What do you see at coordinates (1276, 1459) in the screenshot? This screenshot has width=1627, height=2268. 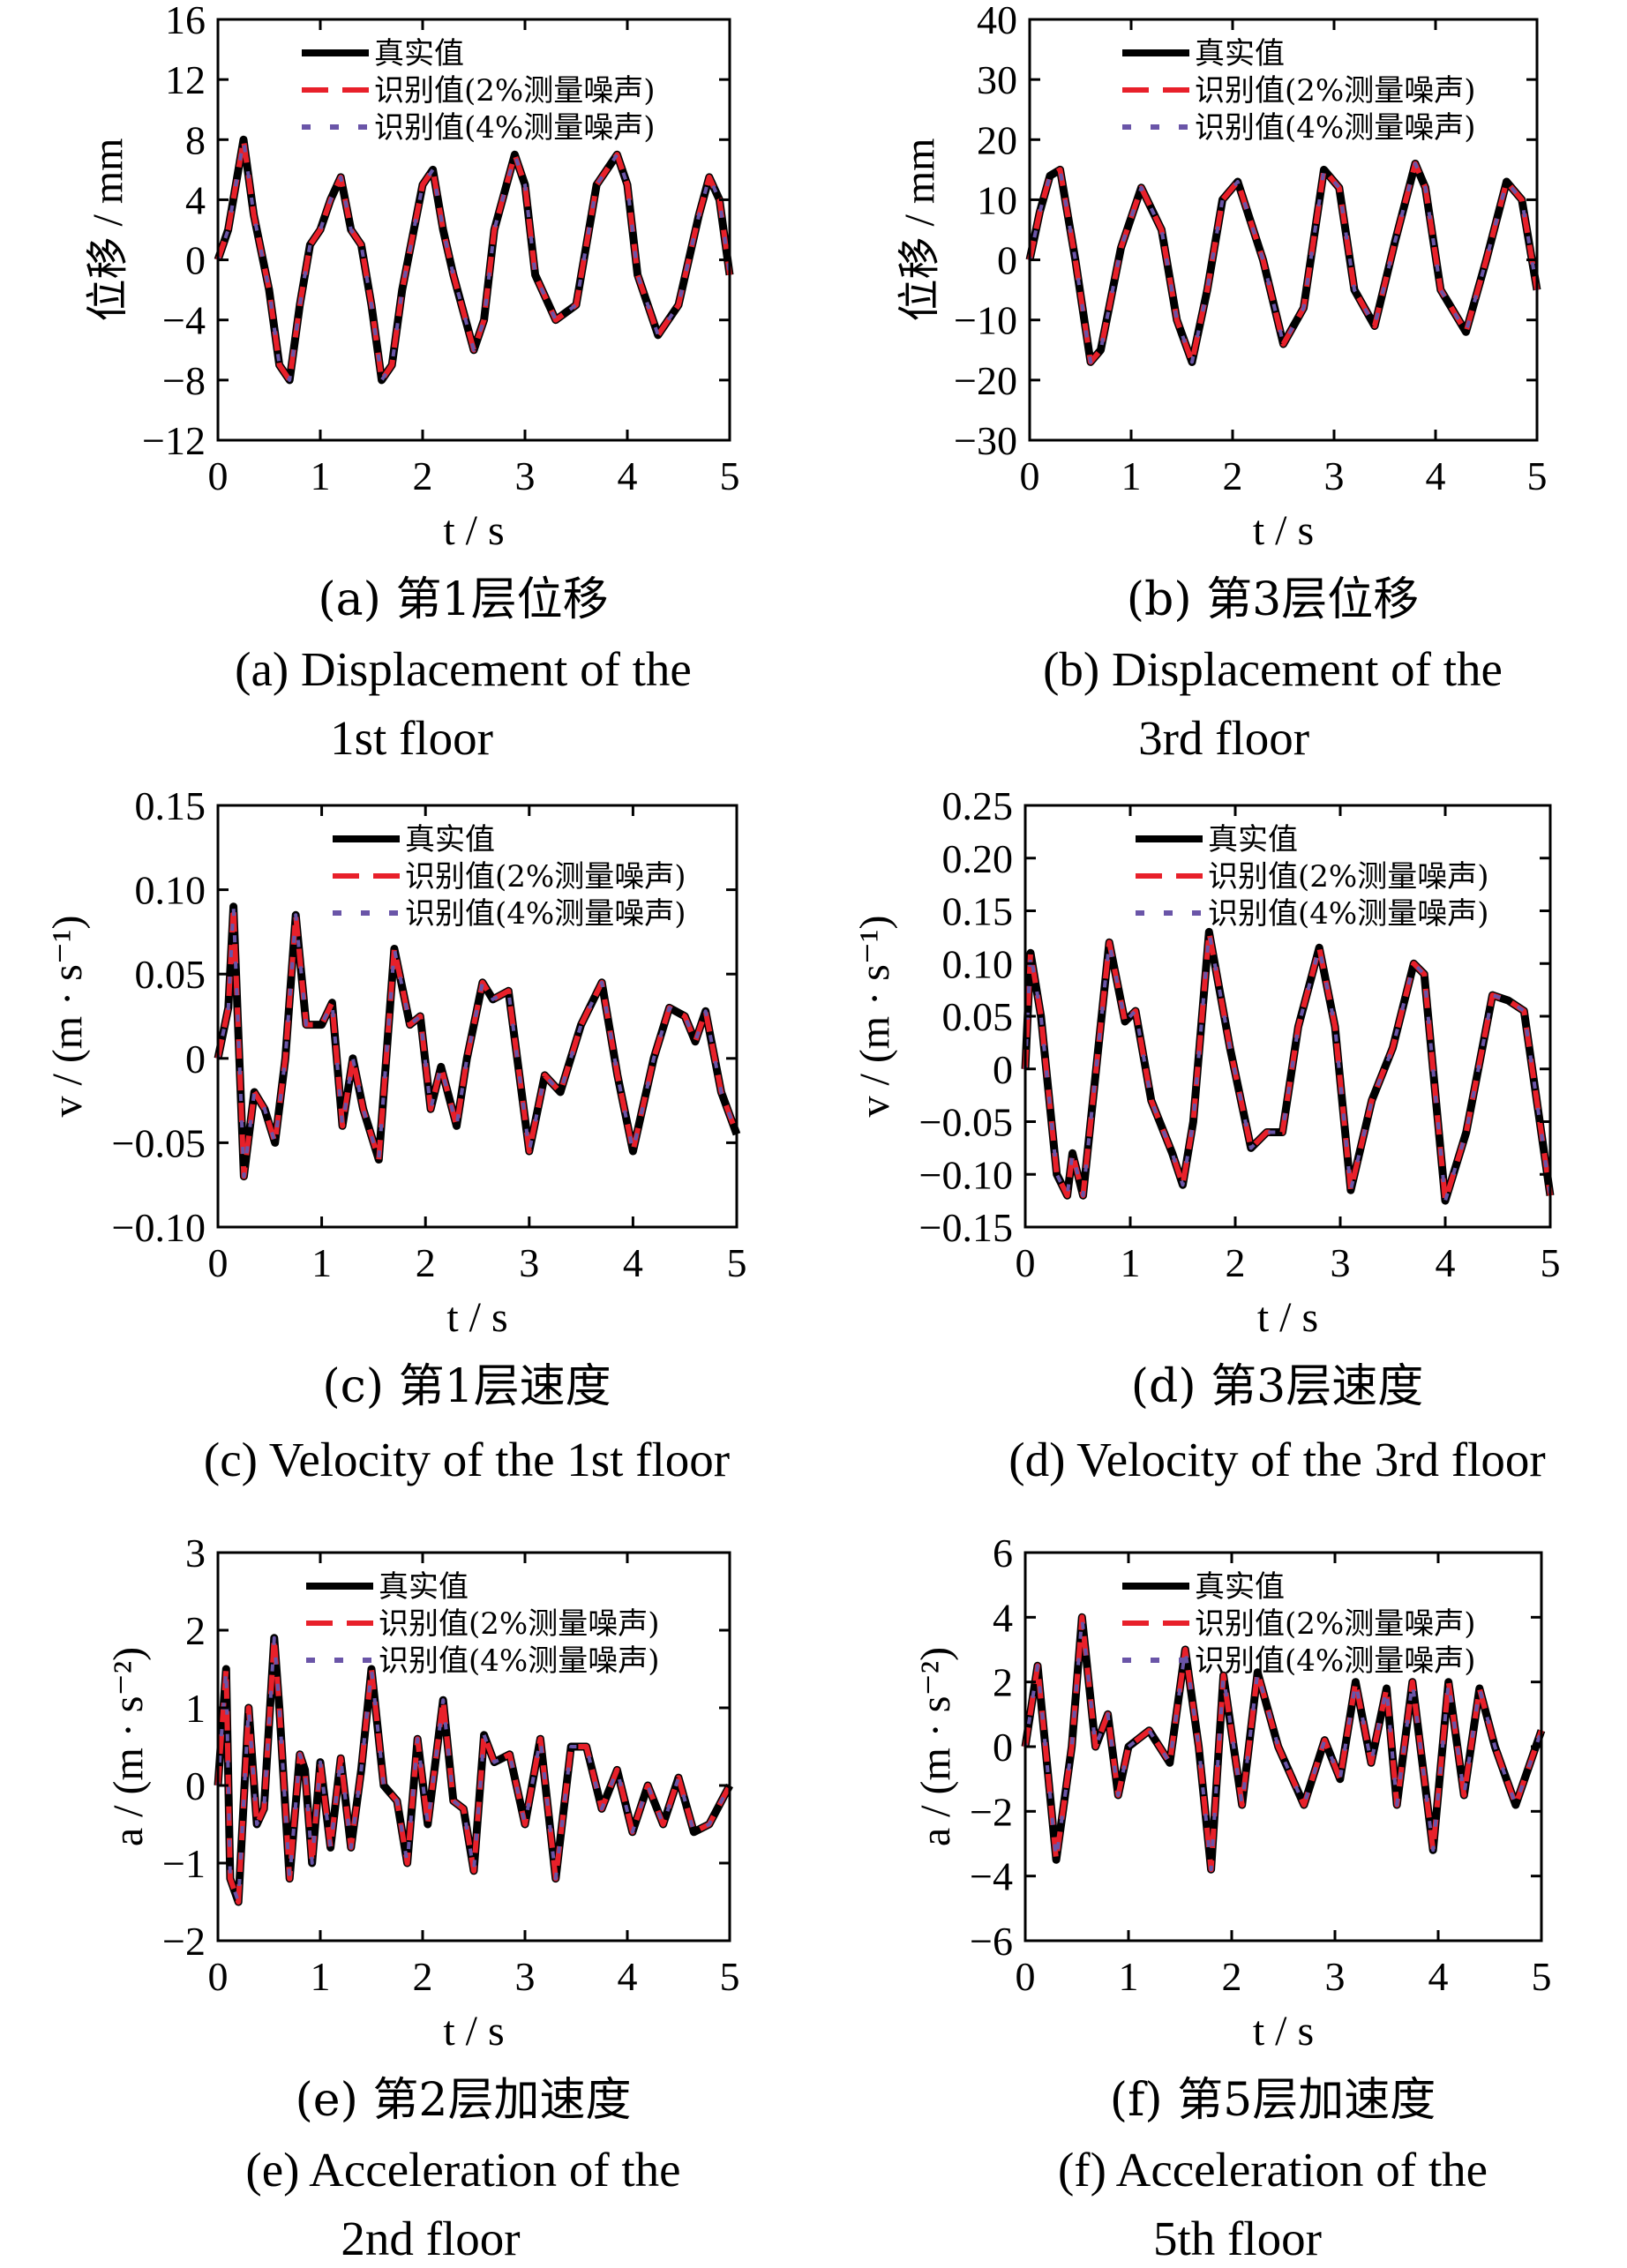 I see `caption-english: (d) Velocity of the 3rd floor` at bounding box center [1276, 1459].